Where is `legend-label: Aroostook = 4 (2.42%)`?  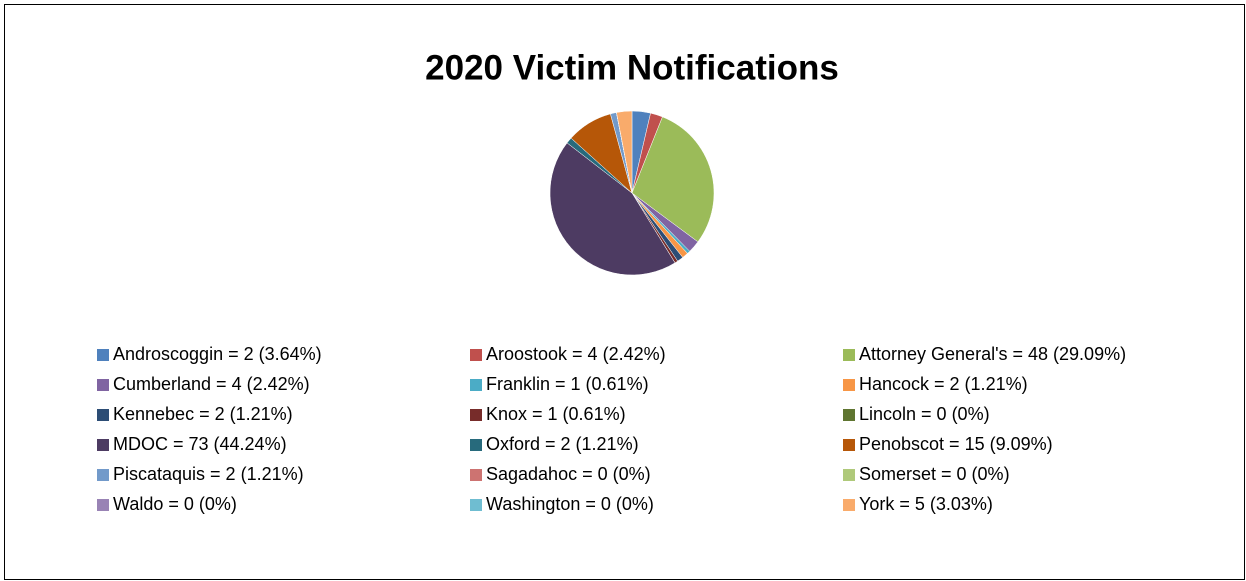 legend-label: Aroostook = 4 (2.42%) is located at coordinates (576, 354).